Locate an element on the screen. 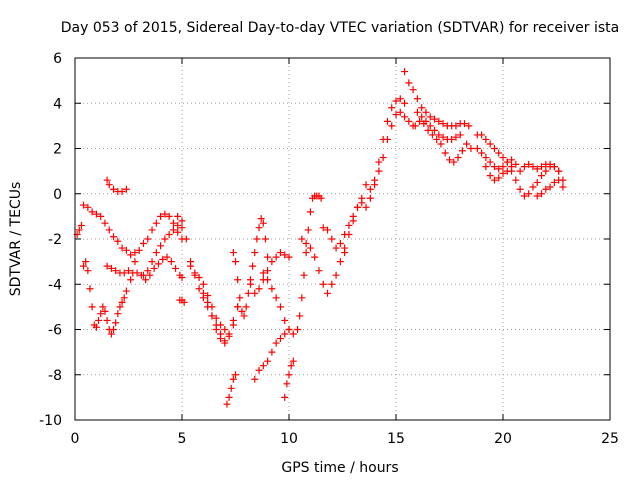 This screenshot has width=640, height=480. x-tick-label: 0 is located at coordinates (75, 439).